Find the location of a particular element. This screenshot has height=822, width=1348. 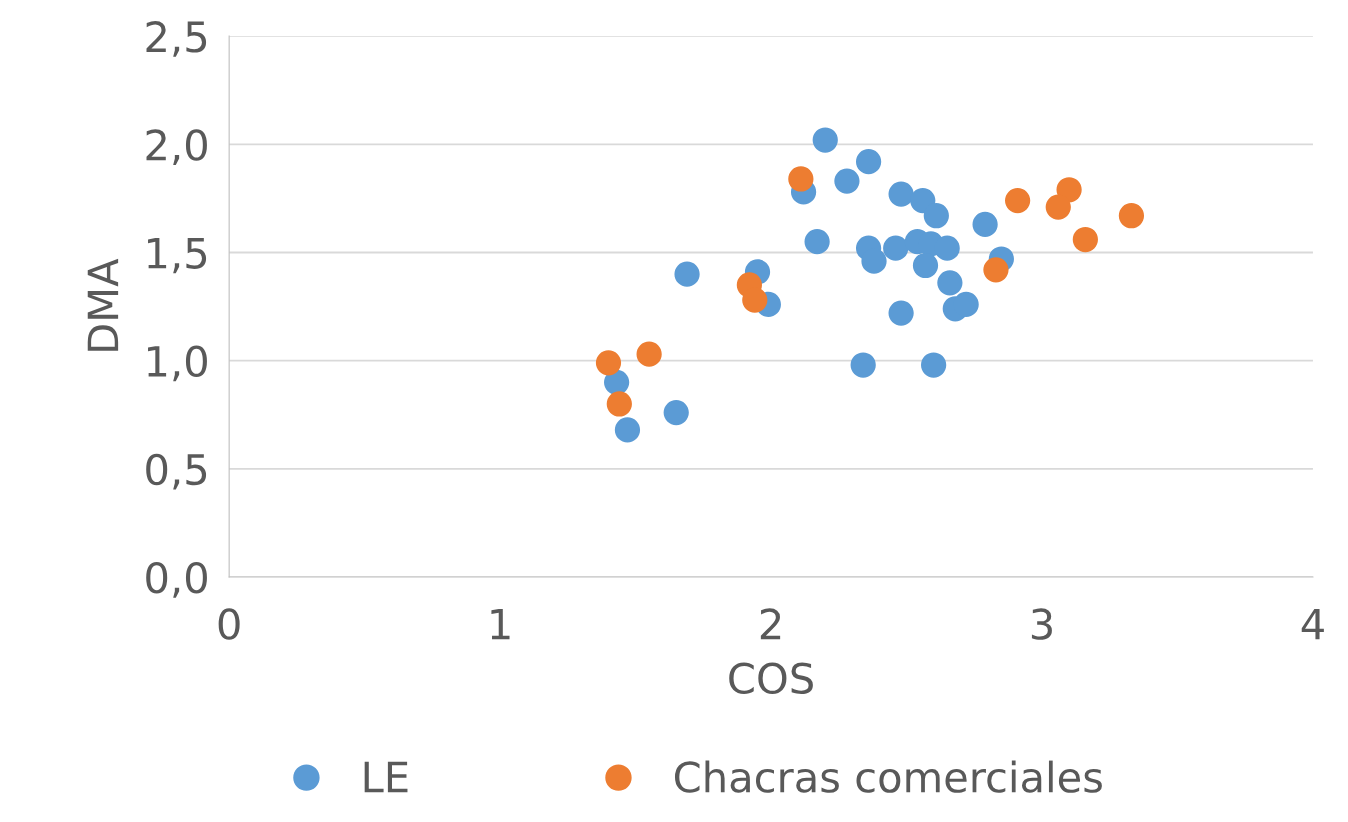

x-tick-label: 4 is located at coordinates (1312, 624).